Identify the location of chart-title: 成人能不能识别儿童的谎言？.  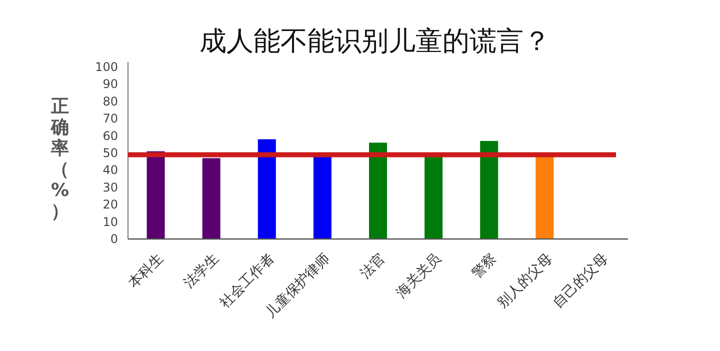
(375, 41).